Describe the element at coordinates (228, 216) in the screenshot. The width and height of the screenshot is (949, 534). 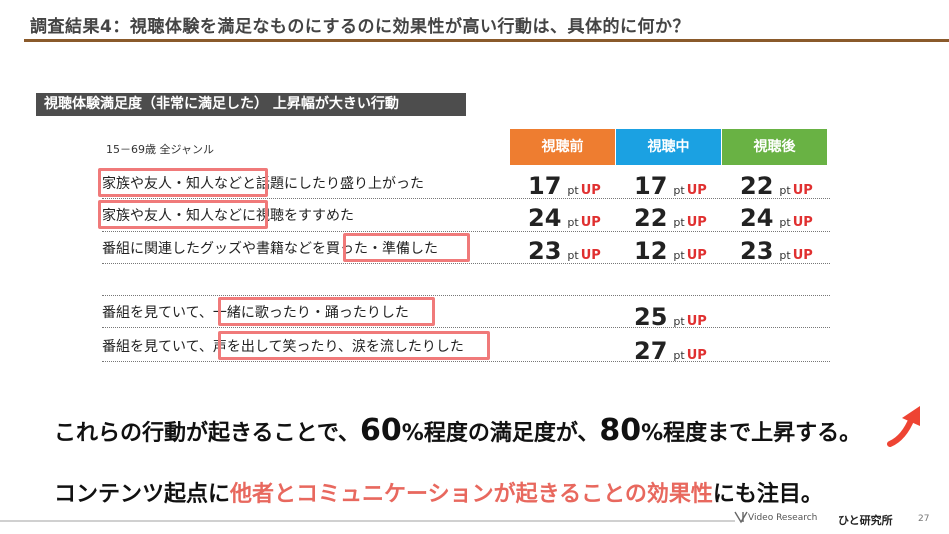
I see `row-label-2: 家族や友人・知人などに視聴をすすめた` at that location.